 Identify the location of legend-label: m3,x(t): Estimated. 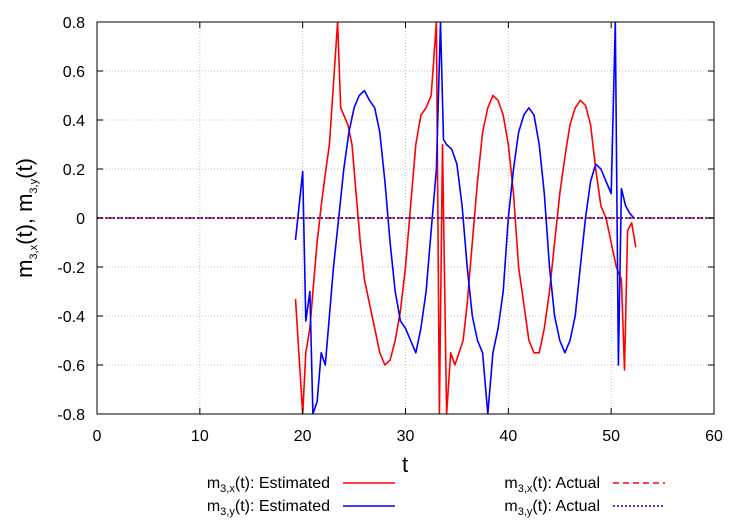
(268, 485).